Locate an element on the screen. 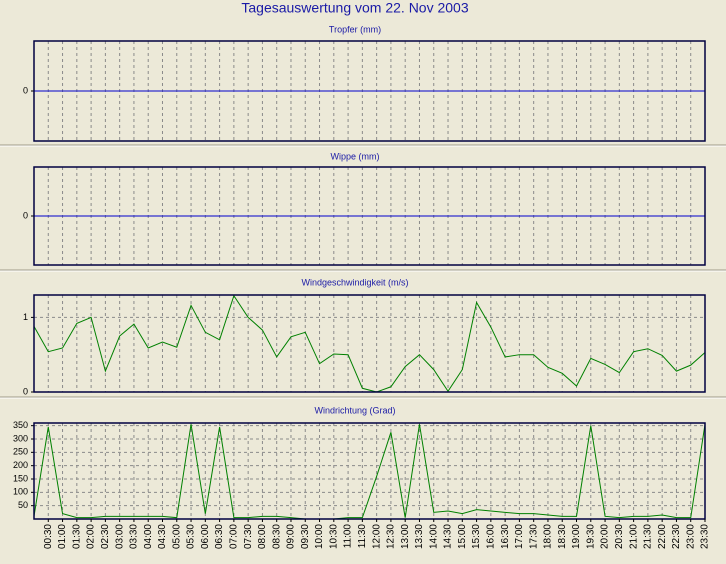 The height and width of the screenshot is (564, 726). x-tick-label: 03:30 is located at coordinates (134, 536).